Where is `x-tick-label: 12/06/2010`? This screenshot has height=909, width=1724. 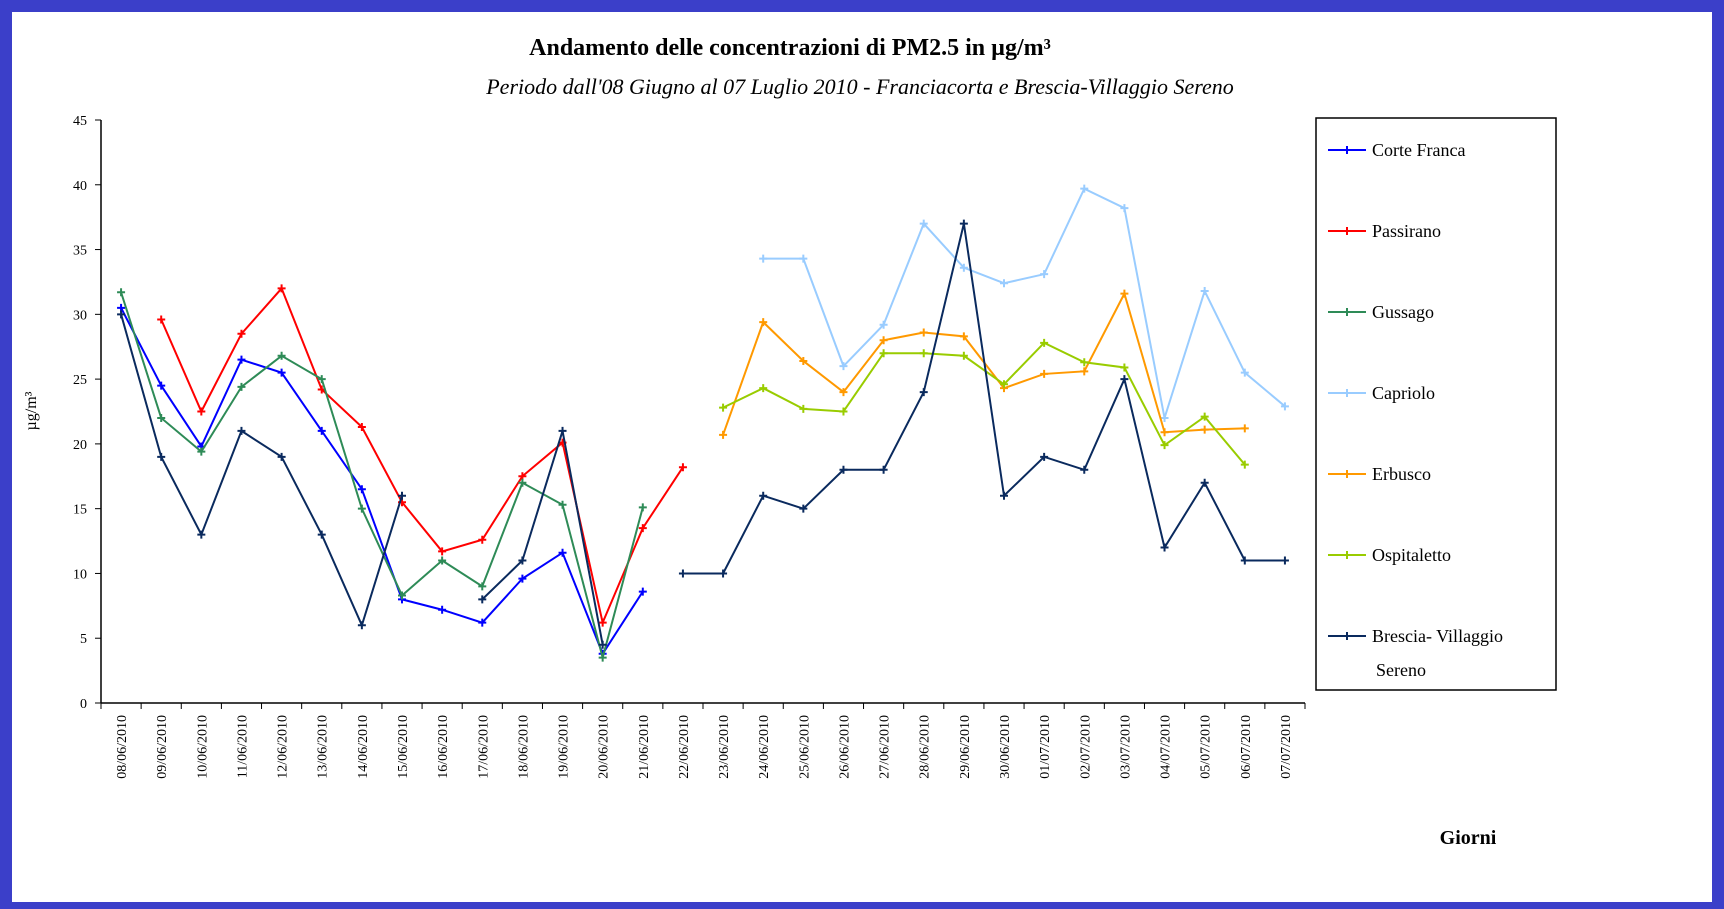 x-tick-label: 12/06/2010 is located at coordinates (283, 747).